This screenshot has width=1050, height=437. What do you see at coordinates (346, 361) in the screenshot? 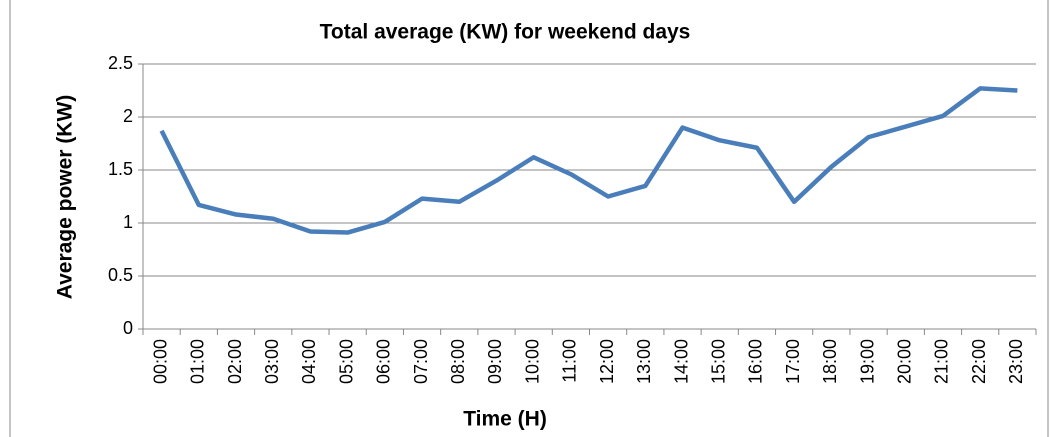
I see `x-tick-label: 05:00` at bounding box center [346, 361].